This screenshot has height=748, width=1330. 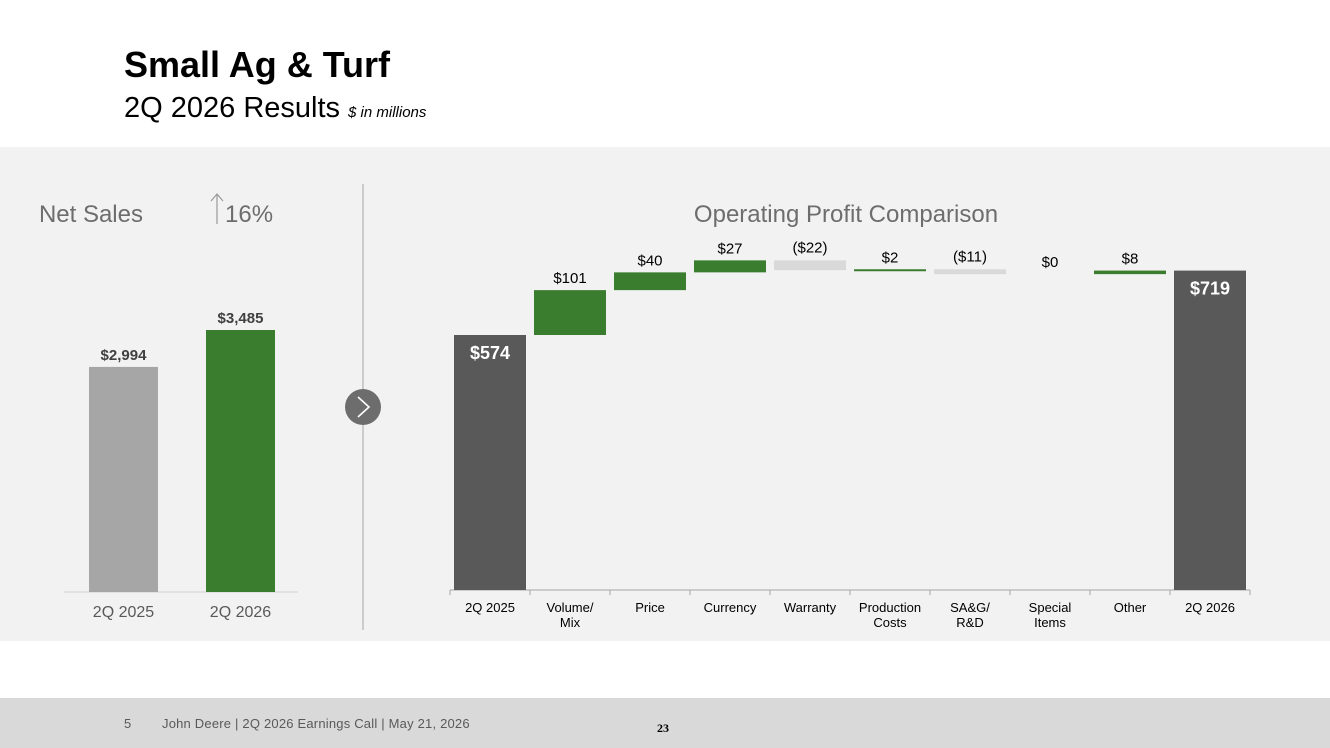 I want to click on waterfall-category-label: Production Costs, so click(x=890, y=615).